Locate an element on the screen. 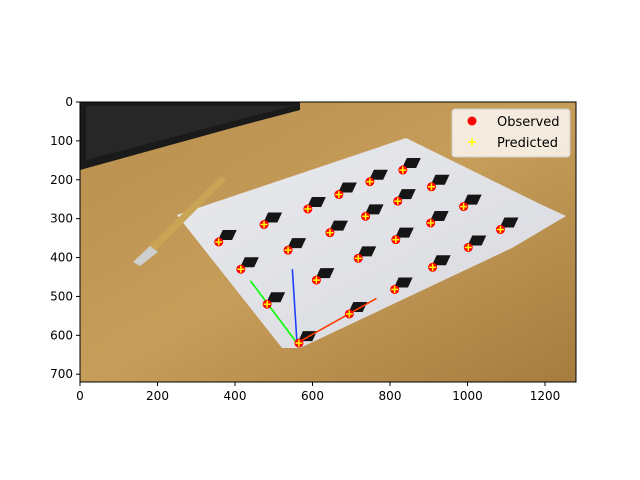  legend: Observed Predicted is located at coordinates (511, 133).